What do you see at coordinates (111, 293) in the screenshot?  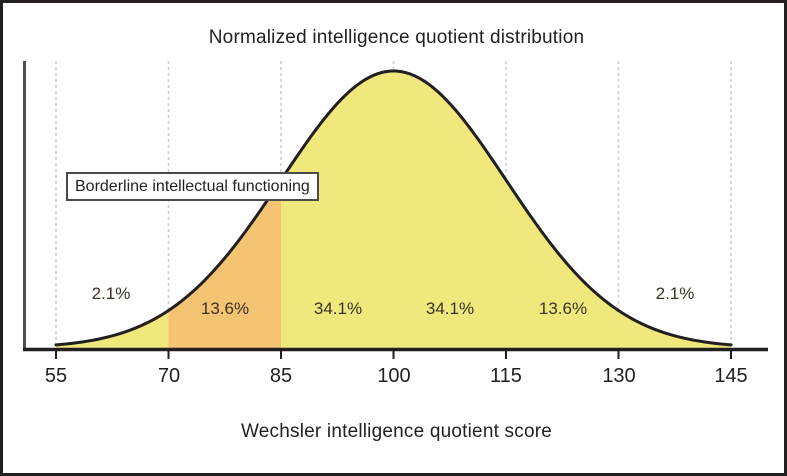 I see `percent-label-below-70: 2.1%` at bounding box center [111, 293].